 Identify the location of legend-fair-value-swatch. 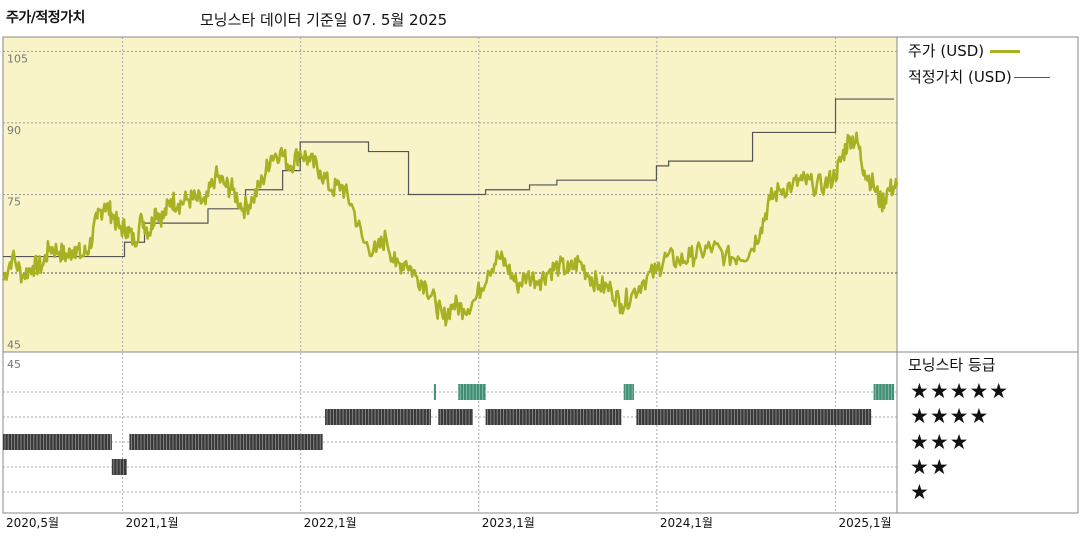
(1031, 77).